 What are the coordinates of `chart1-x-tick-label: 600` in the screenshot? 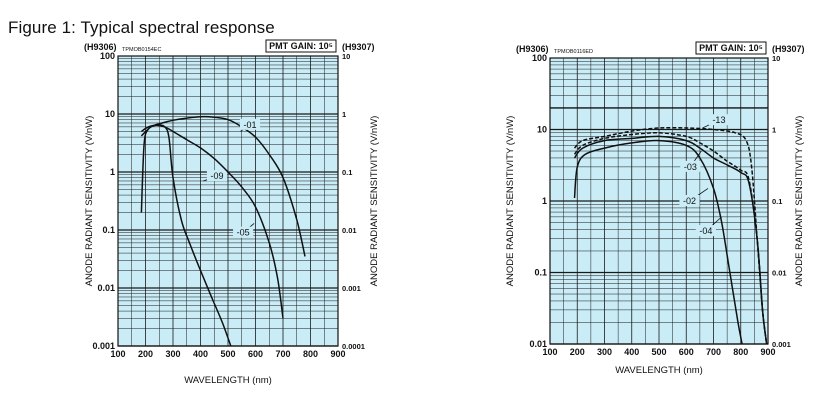 It's located at (255, 354).